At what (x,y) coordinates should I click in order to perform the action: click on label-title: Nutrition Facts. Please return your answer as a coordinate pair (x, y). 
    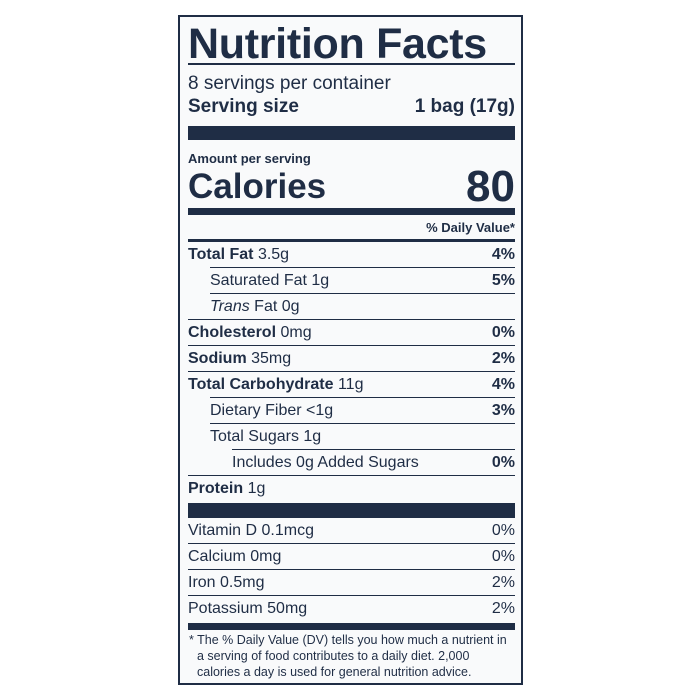
    Looking at the image, I should click on (337, 44).